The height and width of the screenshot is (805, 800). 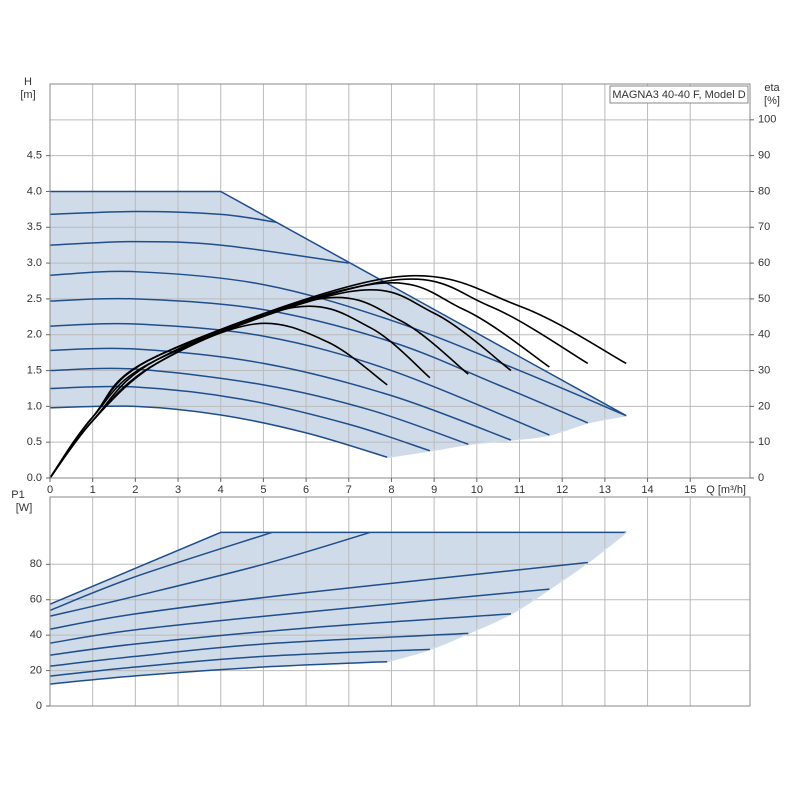 What do you see at coordinates (93, 490) in the screenshot?
I see `x-tick-label: 1` at bounding box center [93, 490].